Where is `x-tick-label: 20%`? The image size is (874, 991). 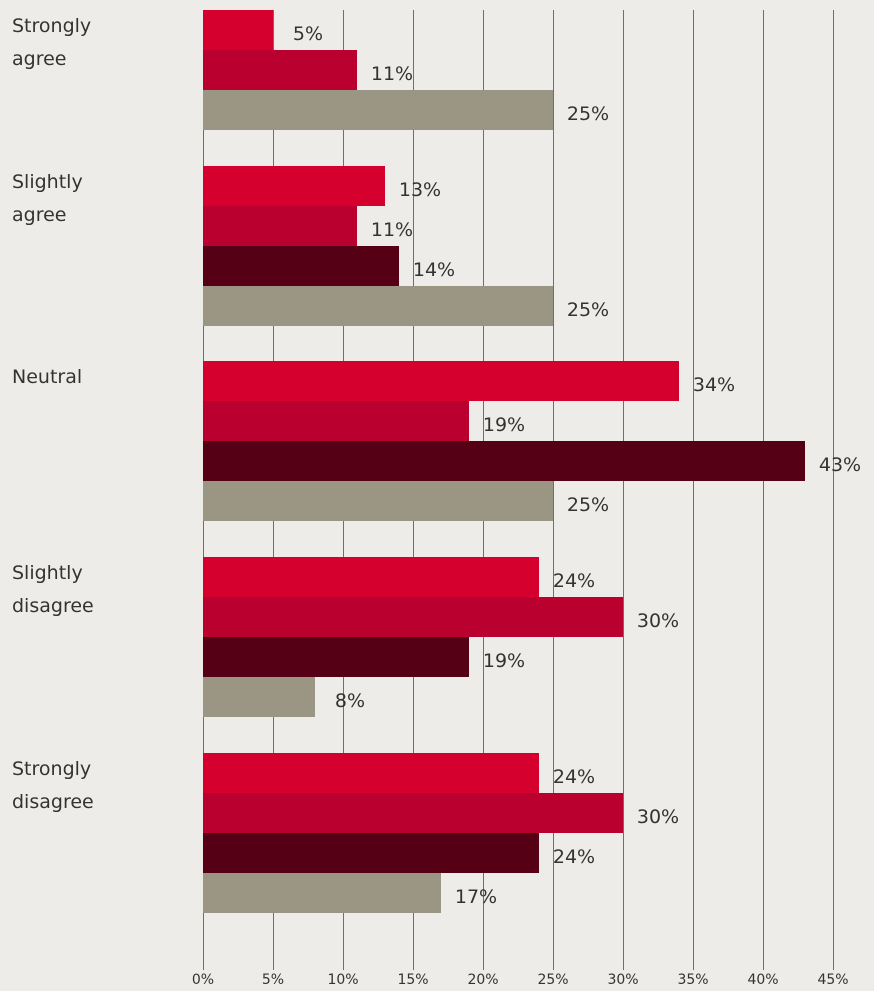 x-tick-label: 20% is located at coordinates (482, 980).